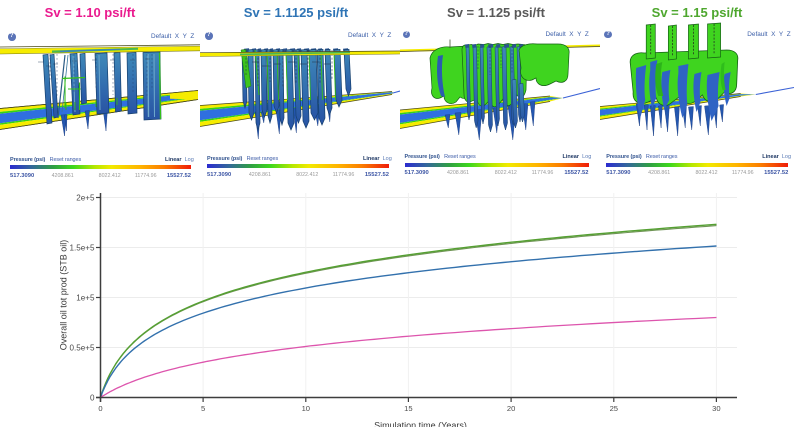 The width and height of the screenshot is (801, 427). I want to click on svg-text: 15, so click(408, 408).